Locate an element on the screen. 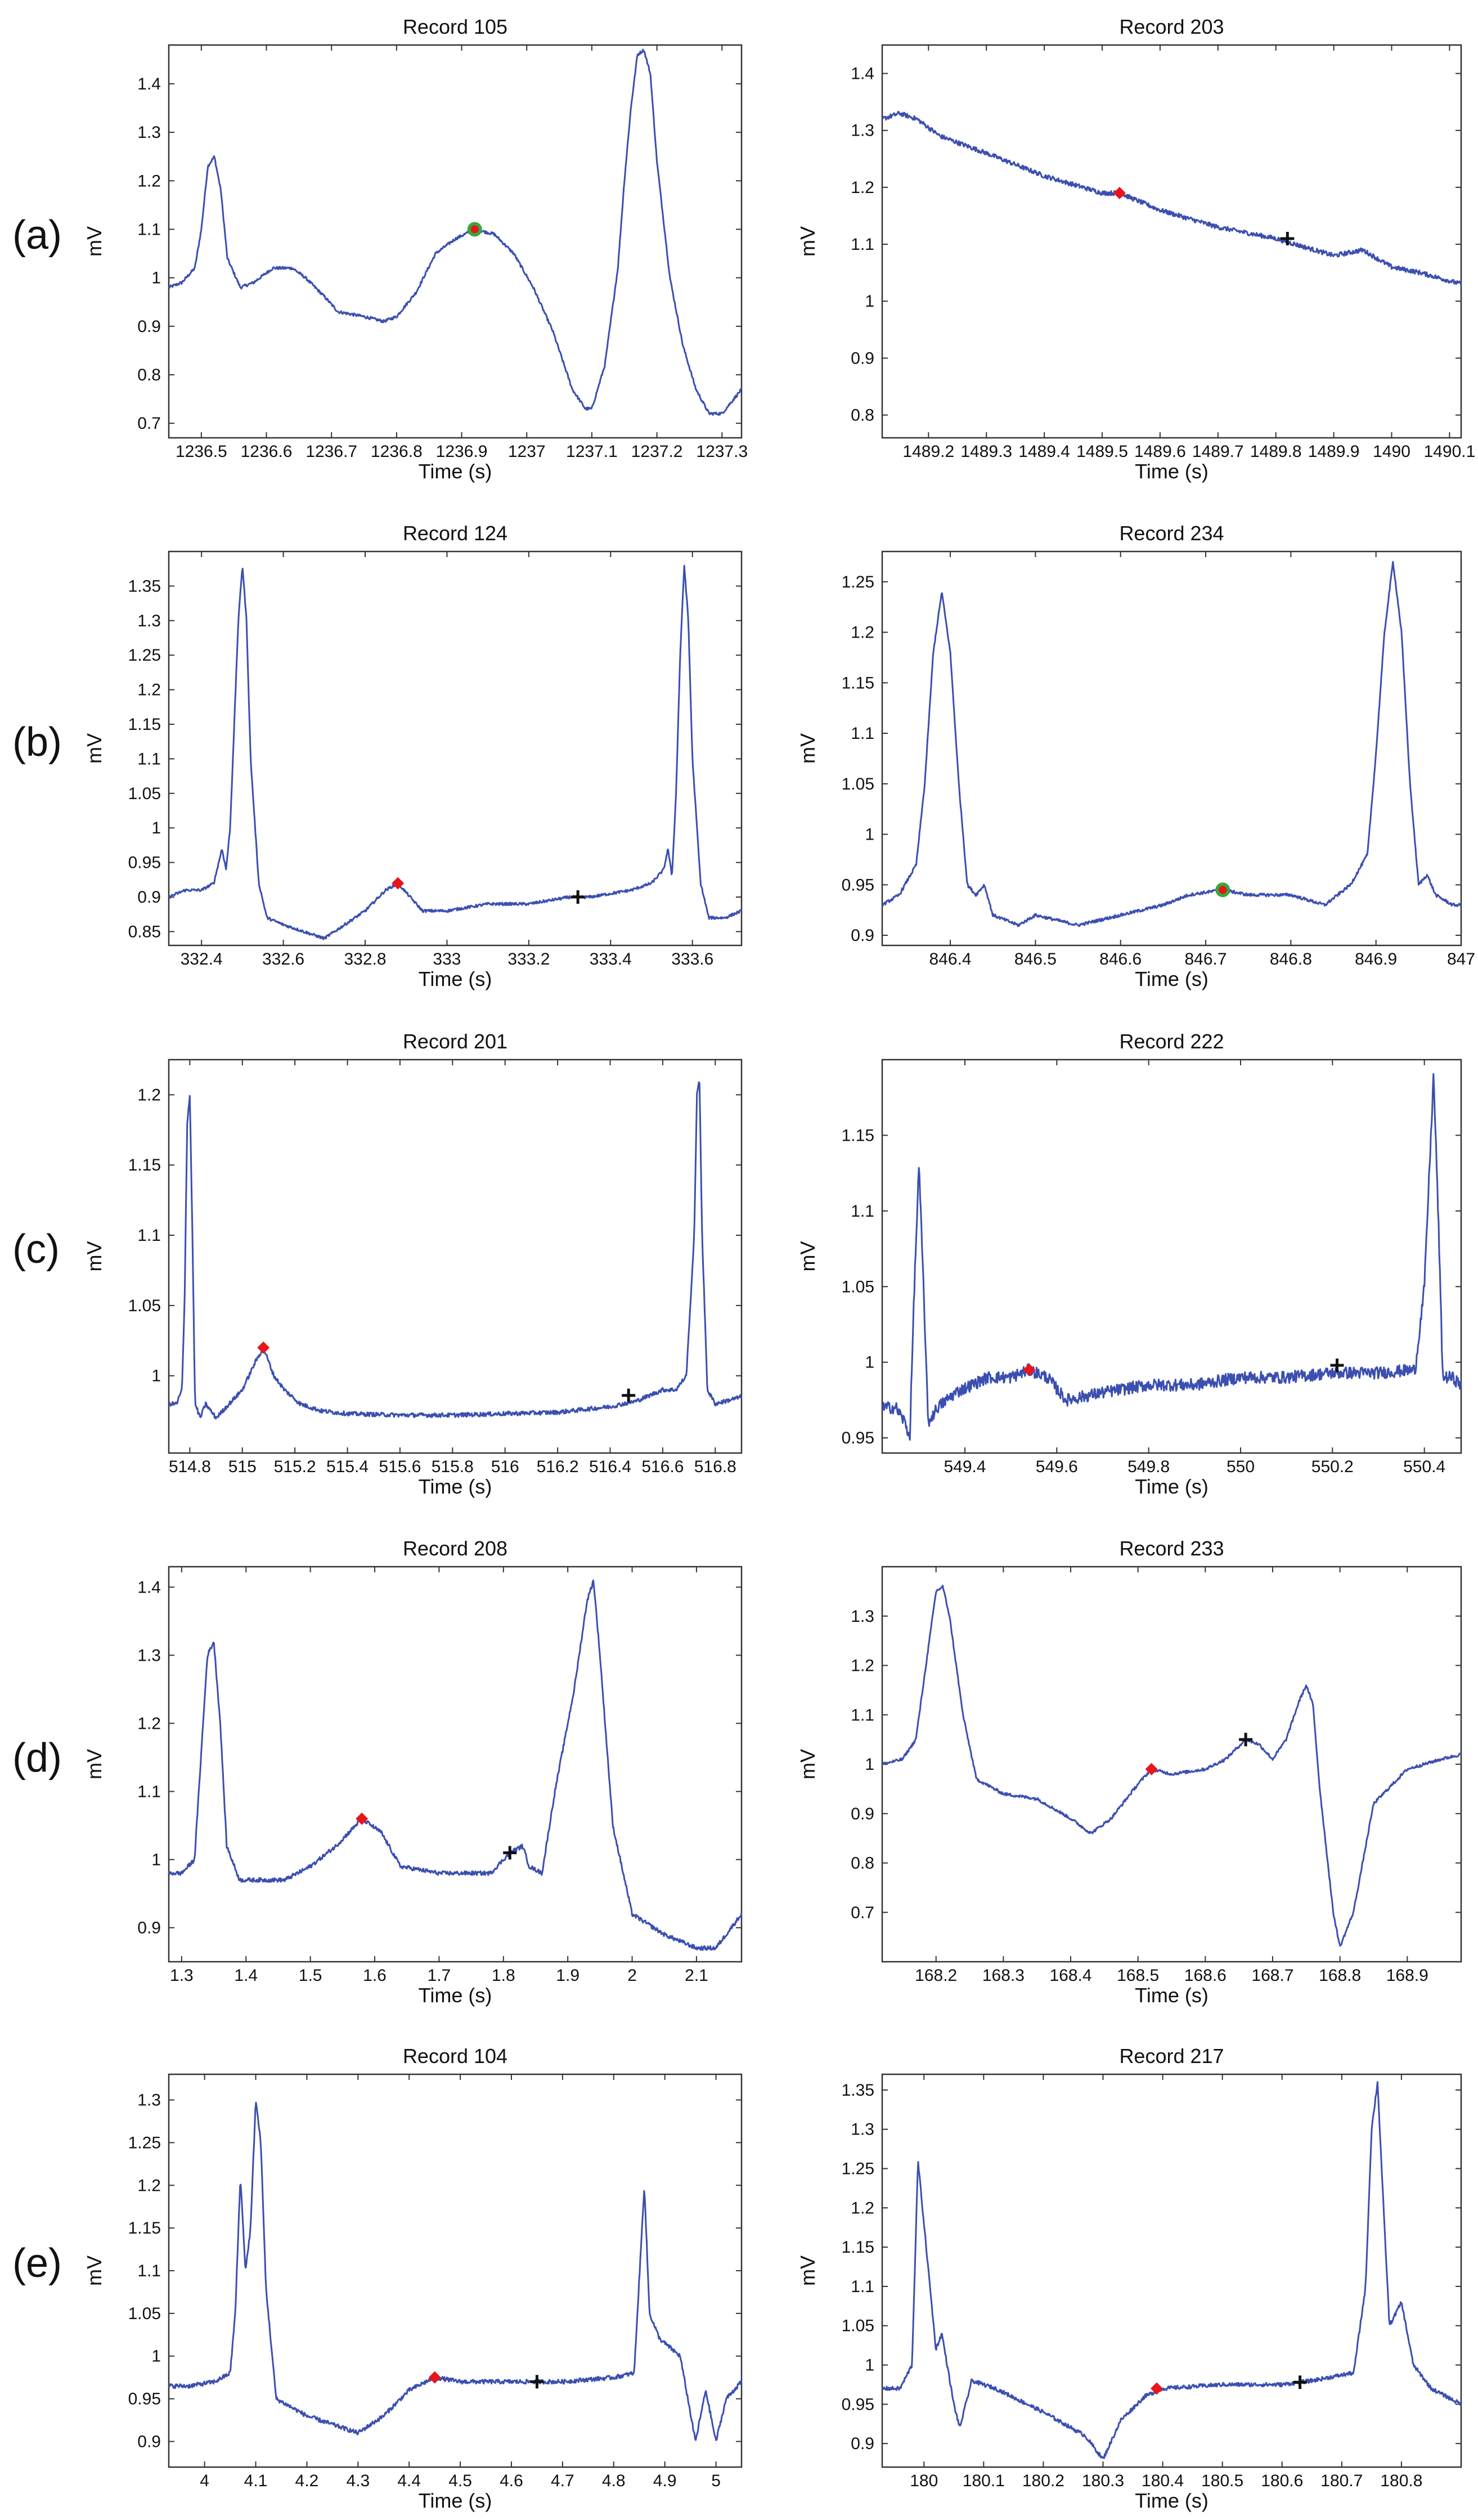 Image resolution: width=1478 pixels, height=2520 pixels. x-tick-label: 514.8 is located at coordinates (190, 1467).